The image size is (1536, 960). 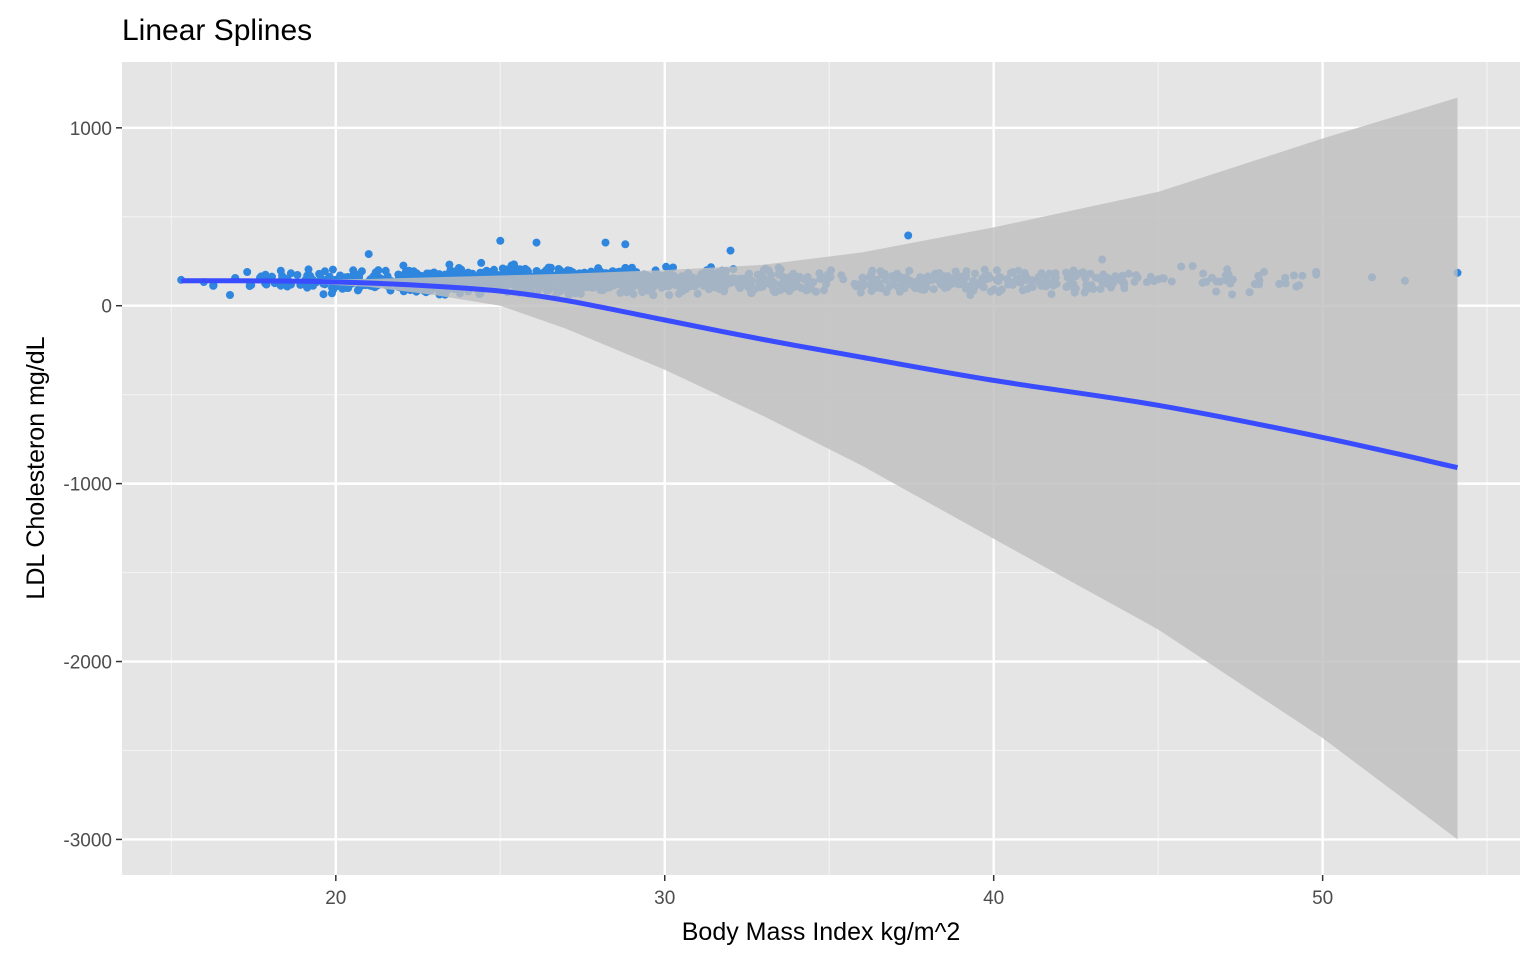 I want to click on y-tick-label: 0, so click(x=106, y=307).